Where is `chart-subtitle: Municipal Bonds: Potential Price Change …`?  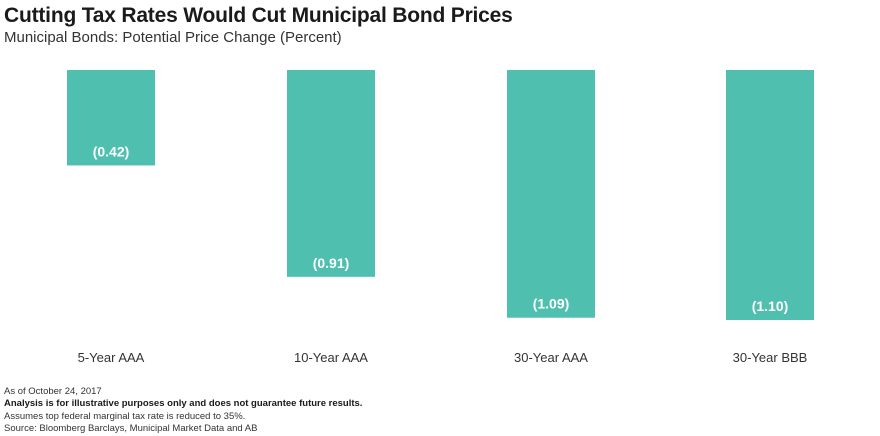 chart-subtitle: Municipal Bonds: Potential Price Change … is located at coordinates (173, 37).